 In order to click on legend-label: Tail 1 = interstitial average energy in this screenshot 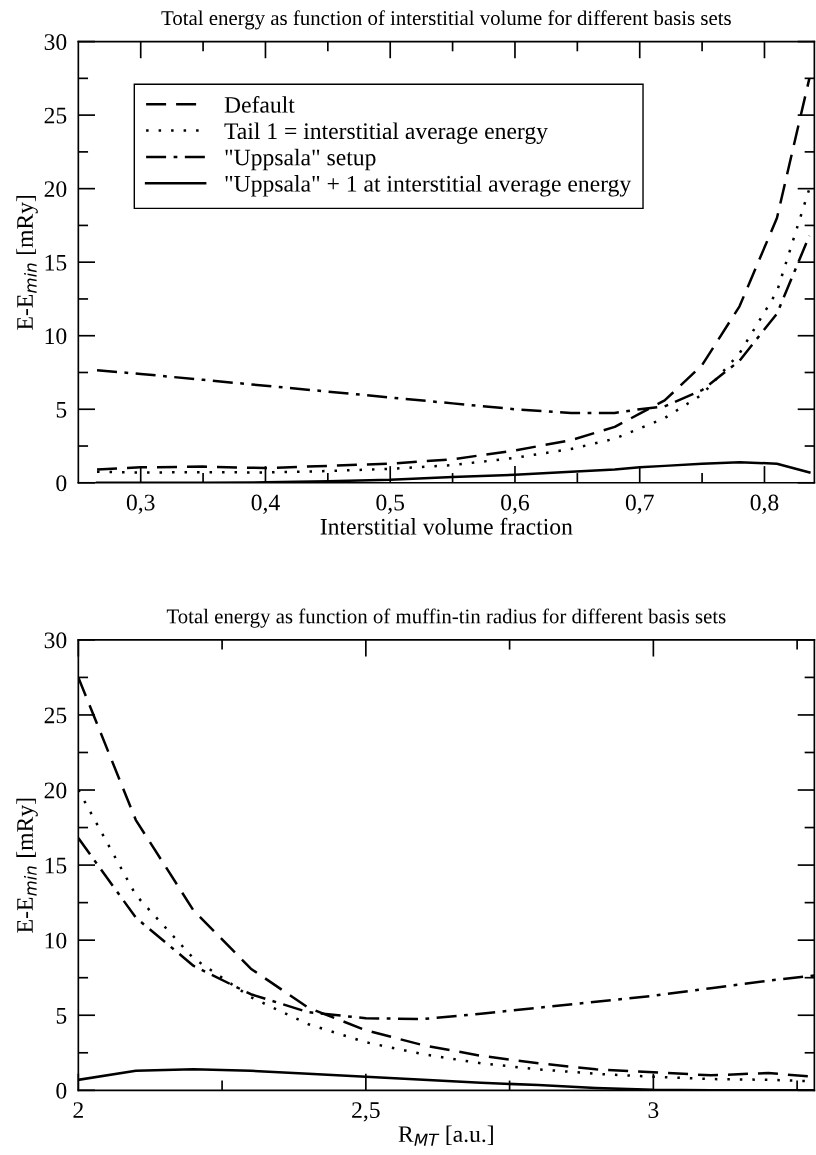, I will do `click(386, 133)`.